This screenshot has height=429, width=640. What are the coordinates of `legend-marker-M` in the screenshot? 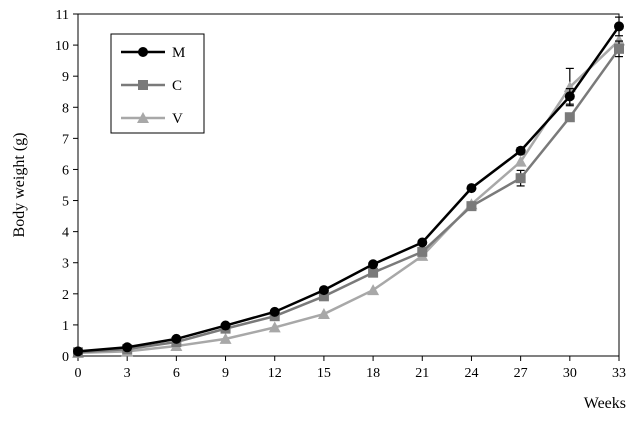 It's located at (143, 52).